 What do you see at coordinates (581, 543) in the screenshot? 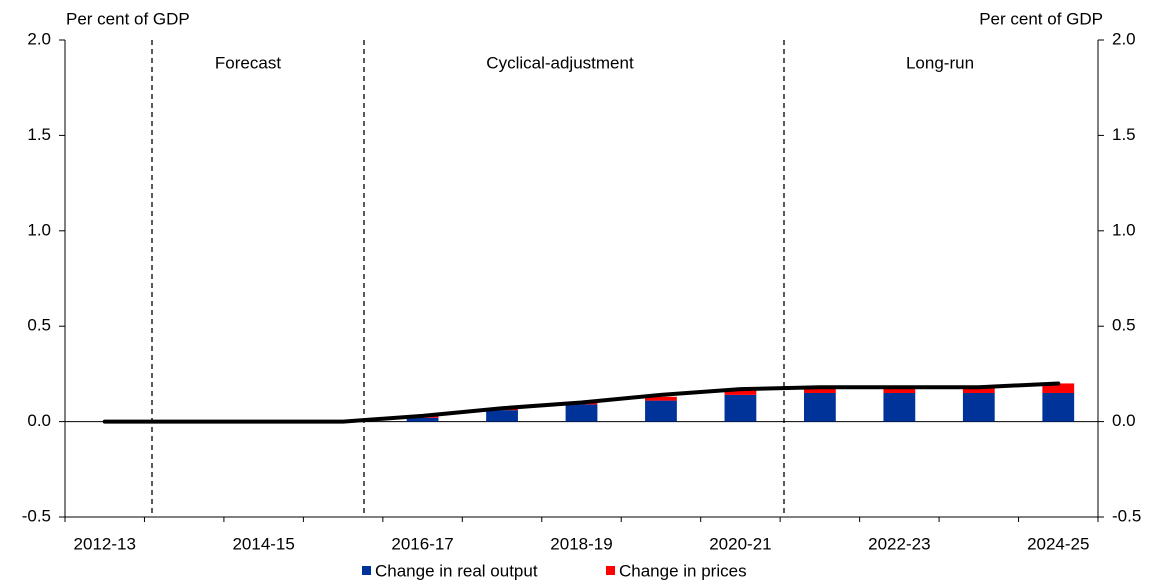
I see `x-tick-label: 2018-19` at bounding box center [581, 543].